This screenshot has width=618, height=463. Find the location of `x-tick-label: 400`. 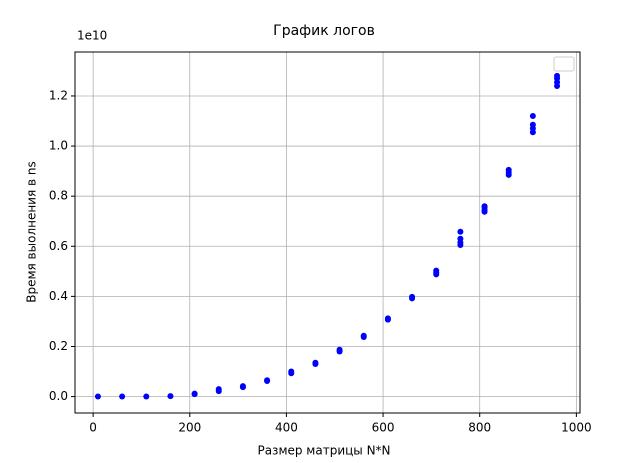

x-tick-label: 400 is located at coordinates (286, 428).